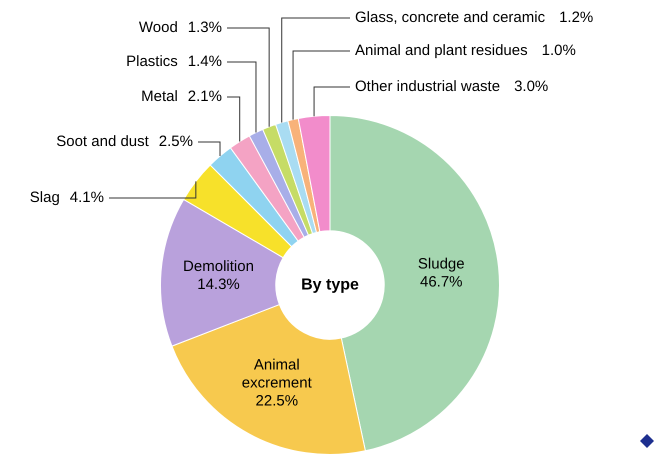  What do you see at coordinates (441, 281) in the screenshot?
I see `data-label: 46.7%` at bounding box center [441, 281].